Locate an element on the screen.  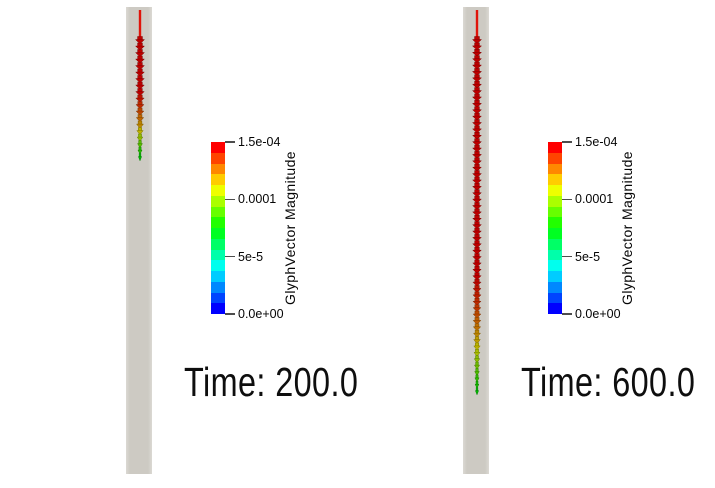
time-annotation: Time: 600.0 is located at coordinates (608, 382).